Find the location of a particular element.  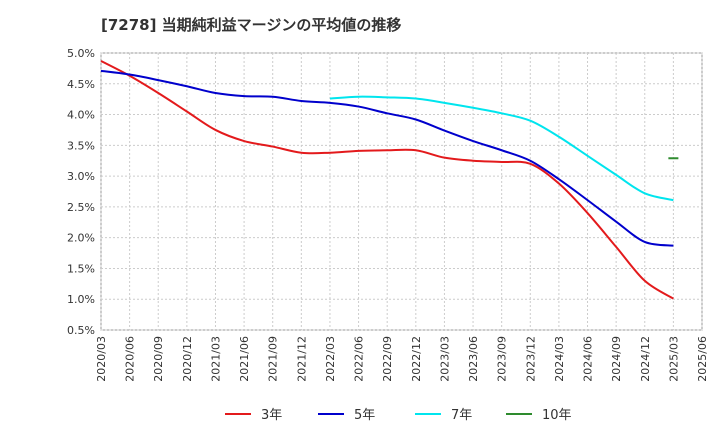

x-tick-label: 2020/06 is located at coordinates (130, 359).